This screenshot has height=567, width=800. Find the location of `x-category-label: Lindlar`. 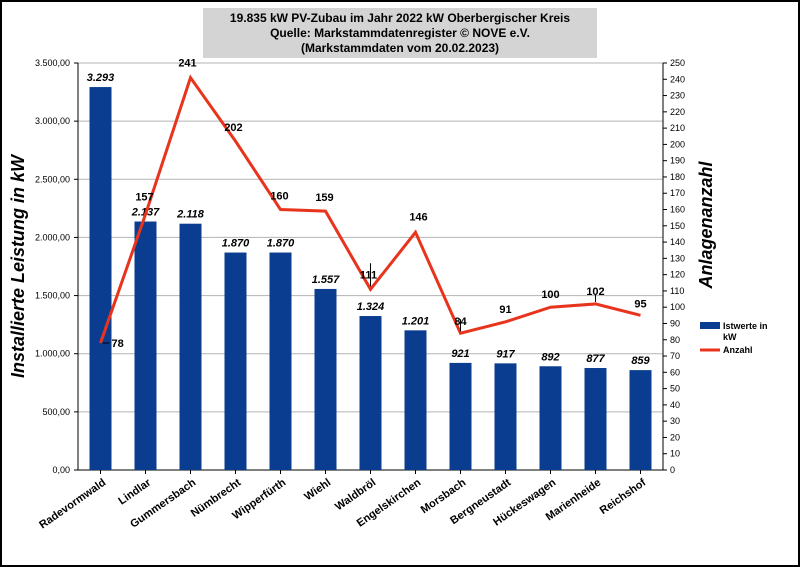

x-category-label: Lindlar is located at coordinates (135, 491).